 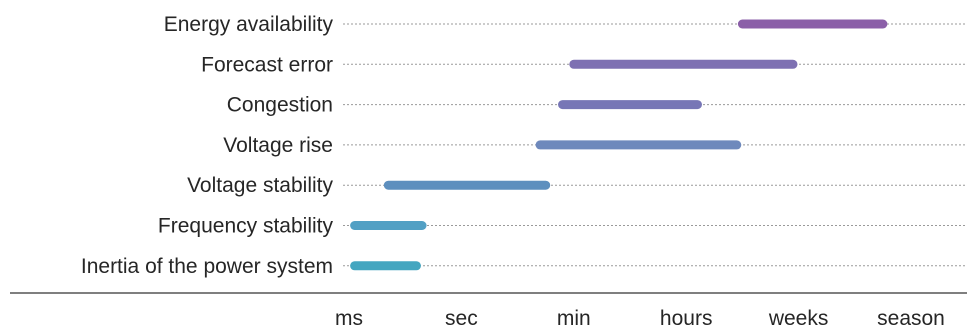 I want to click on x-tick-label: weeks, so click(x=798, y=318).